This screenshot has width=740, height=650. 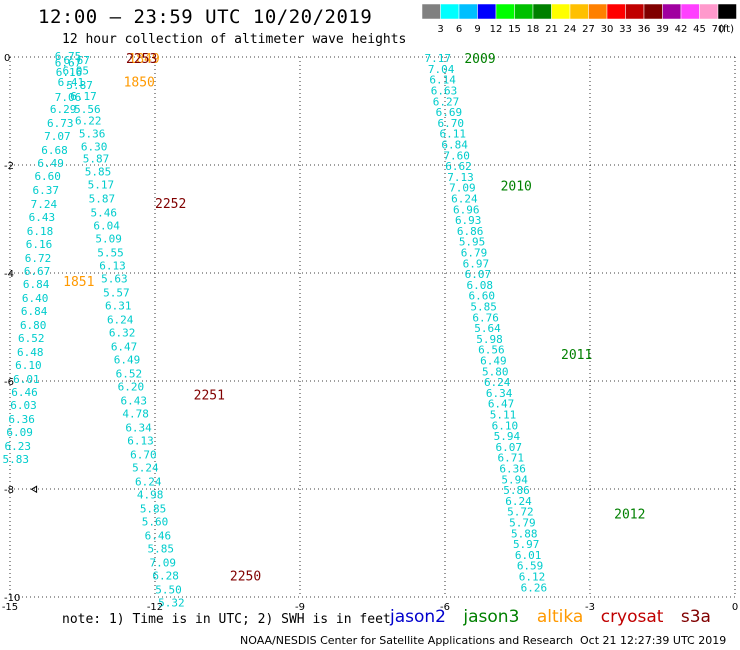 I want to click on wave-height-label: 6.68, so click(x=54, y=150).